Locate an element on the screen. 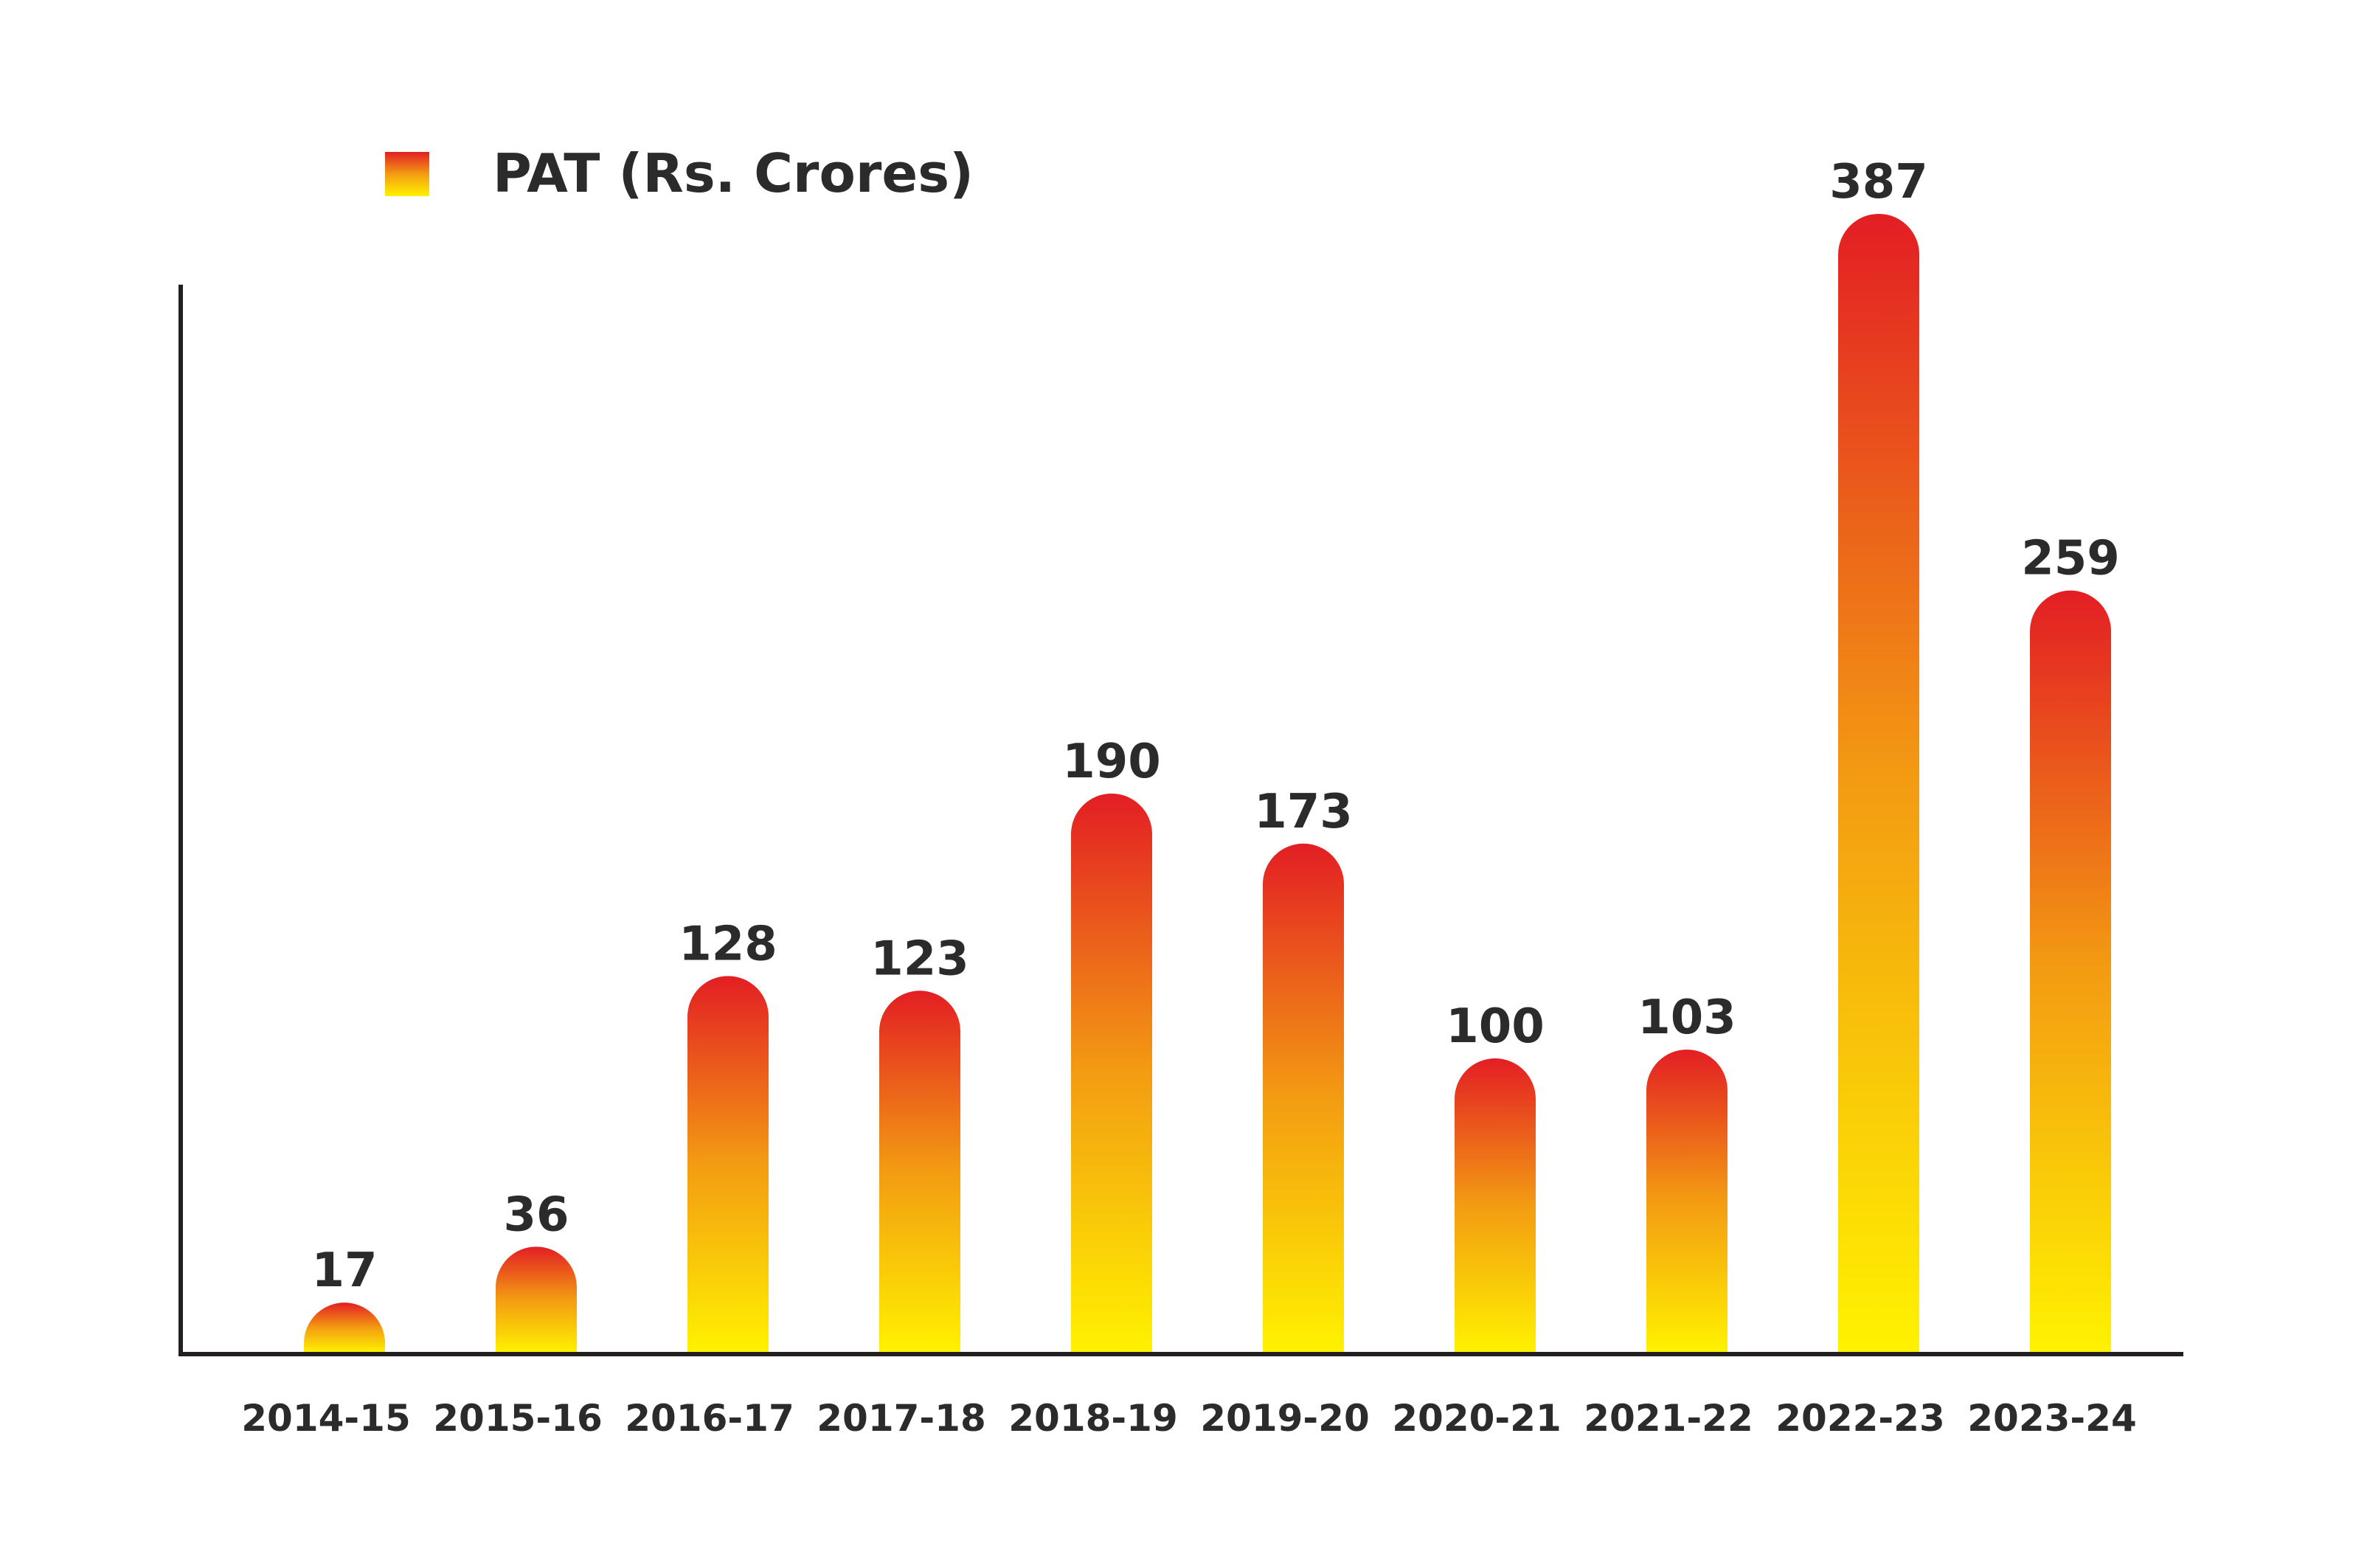 The height and width of the screenshot is (1568, 2353). category-label-2018-19: 2018-19 is located at coordinates (1093, 1418).